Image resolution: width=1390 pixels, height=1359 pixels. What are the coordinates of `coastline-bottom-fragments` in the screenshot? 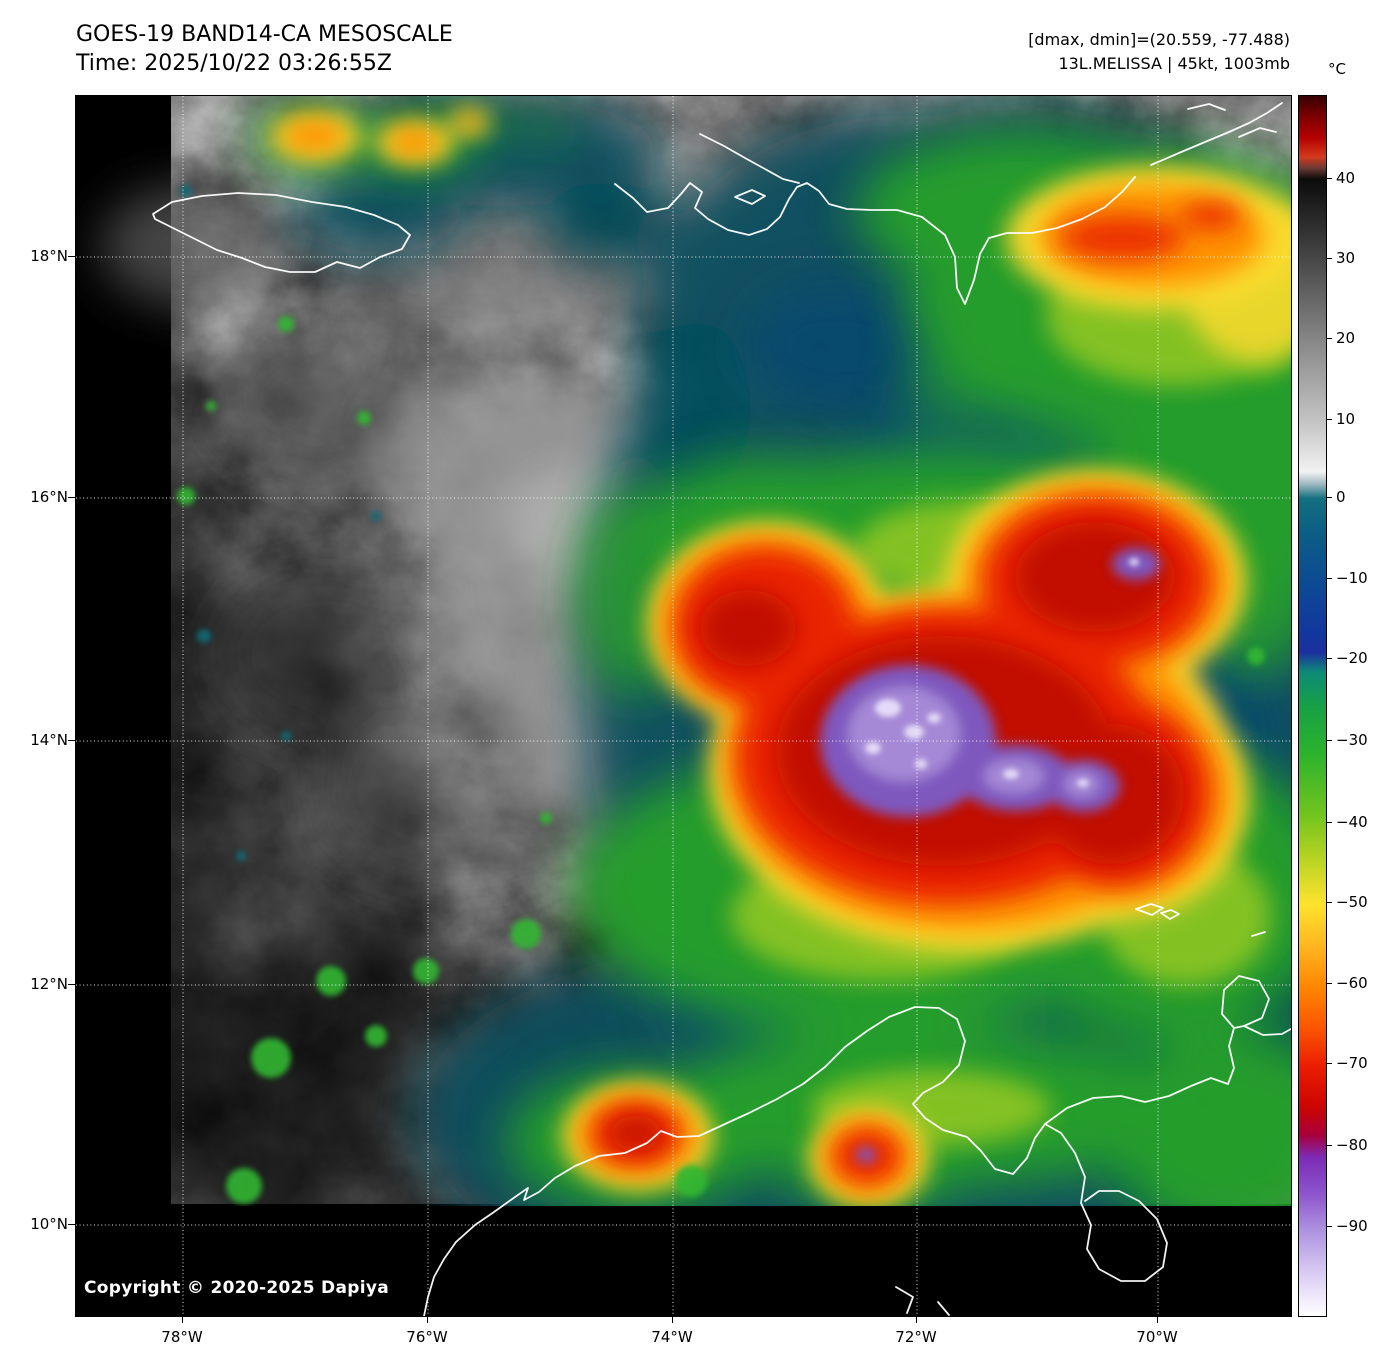 It's located at (922, 1301).